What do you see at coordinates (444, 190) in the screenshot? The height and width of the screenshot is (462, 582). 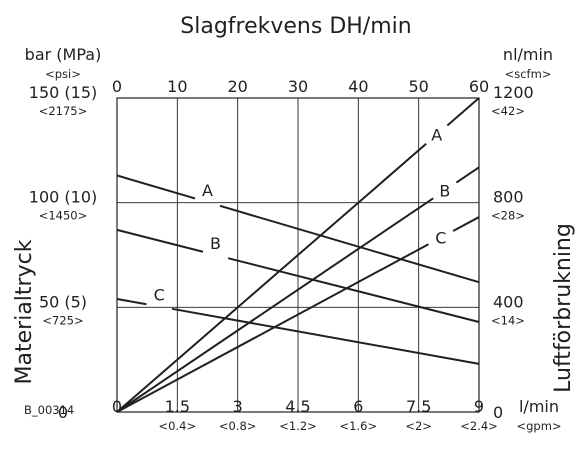 I see `air-line-marker-B: B` at bounding box center [444, 190].